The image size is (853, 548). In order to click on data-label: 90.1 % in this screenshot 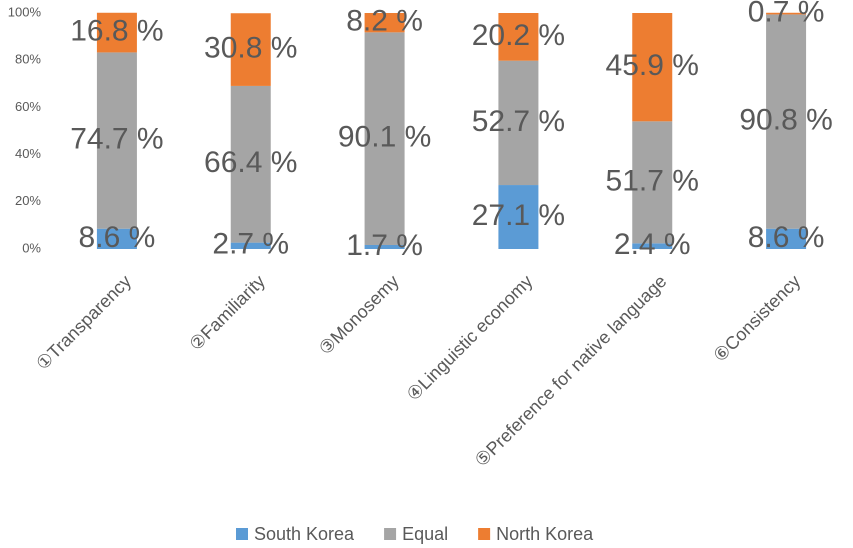, I will do `click(384, 137)`.